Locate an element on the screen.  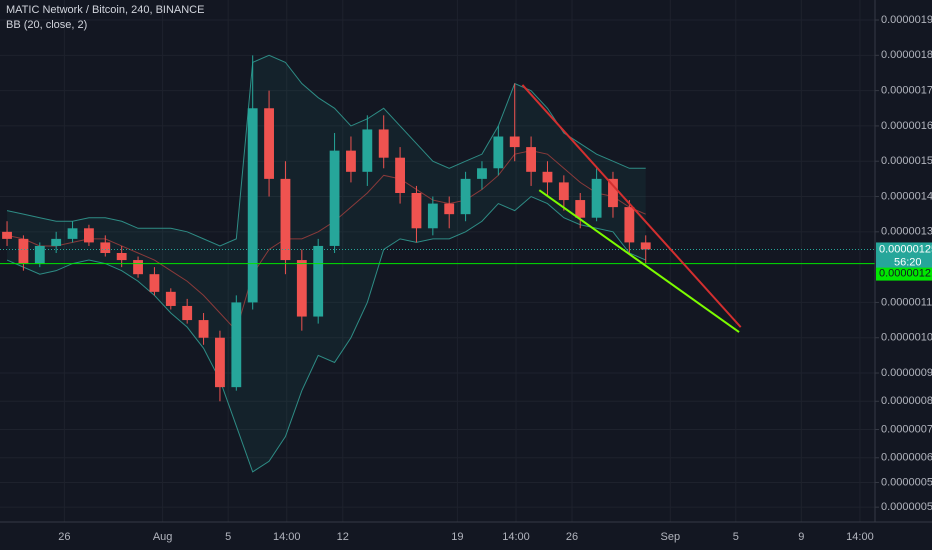
hline-box is located at coordinates (904, 274).